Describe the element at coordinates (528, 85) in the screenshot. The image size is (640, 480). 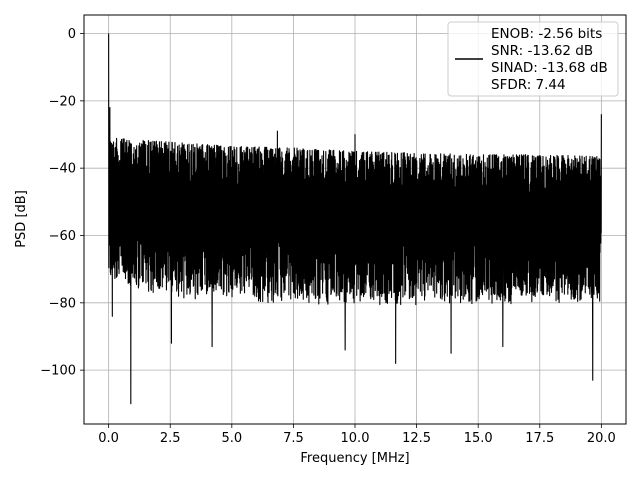
I see `legend-sfdr: SFDR: 7.44` at that location.